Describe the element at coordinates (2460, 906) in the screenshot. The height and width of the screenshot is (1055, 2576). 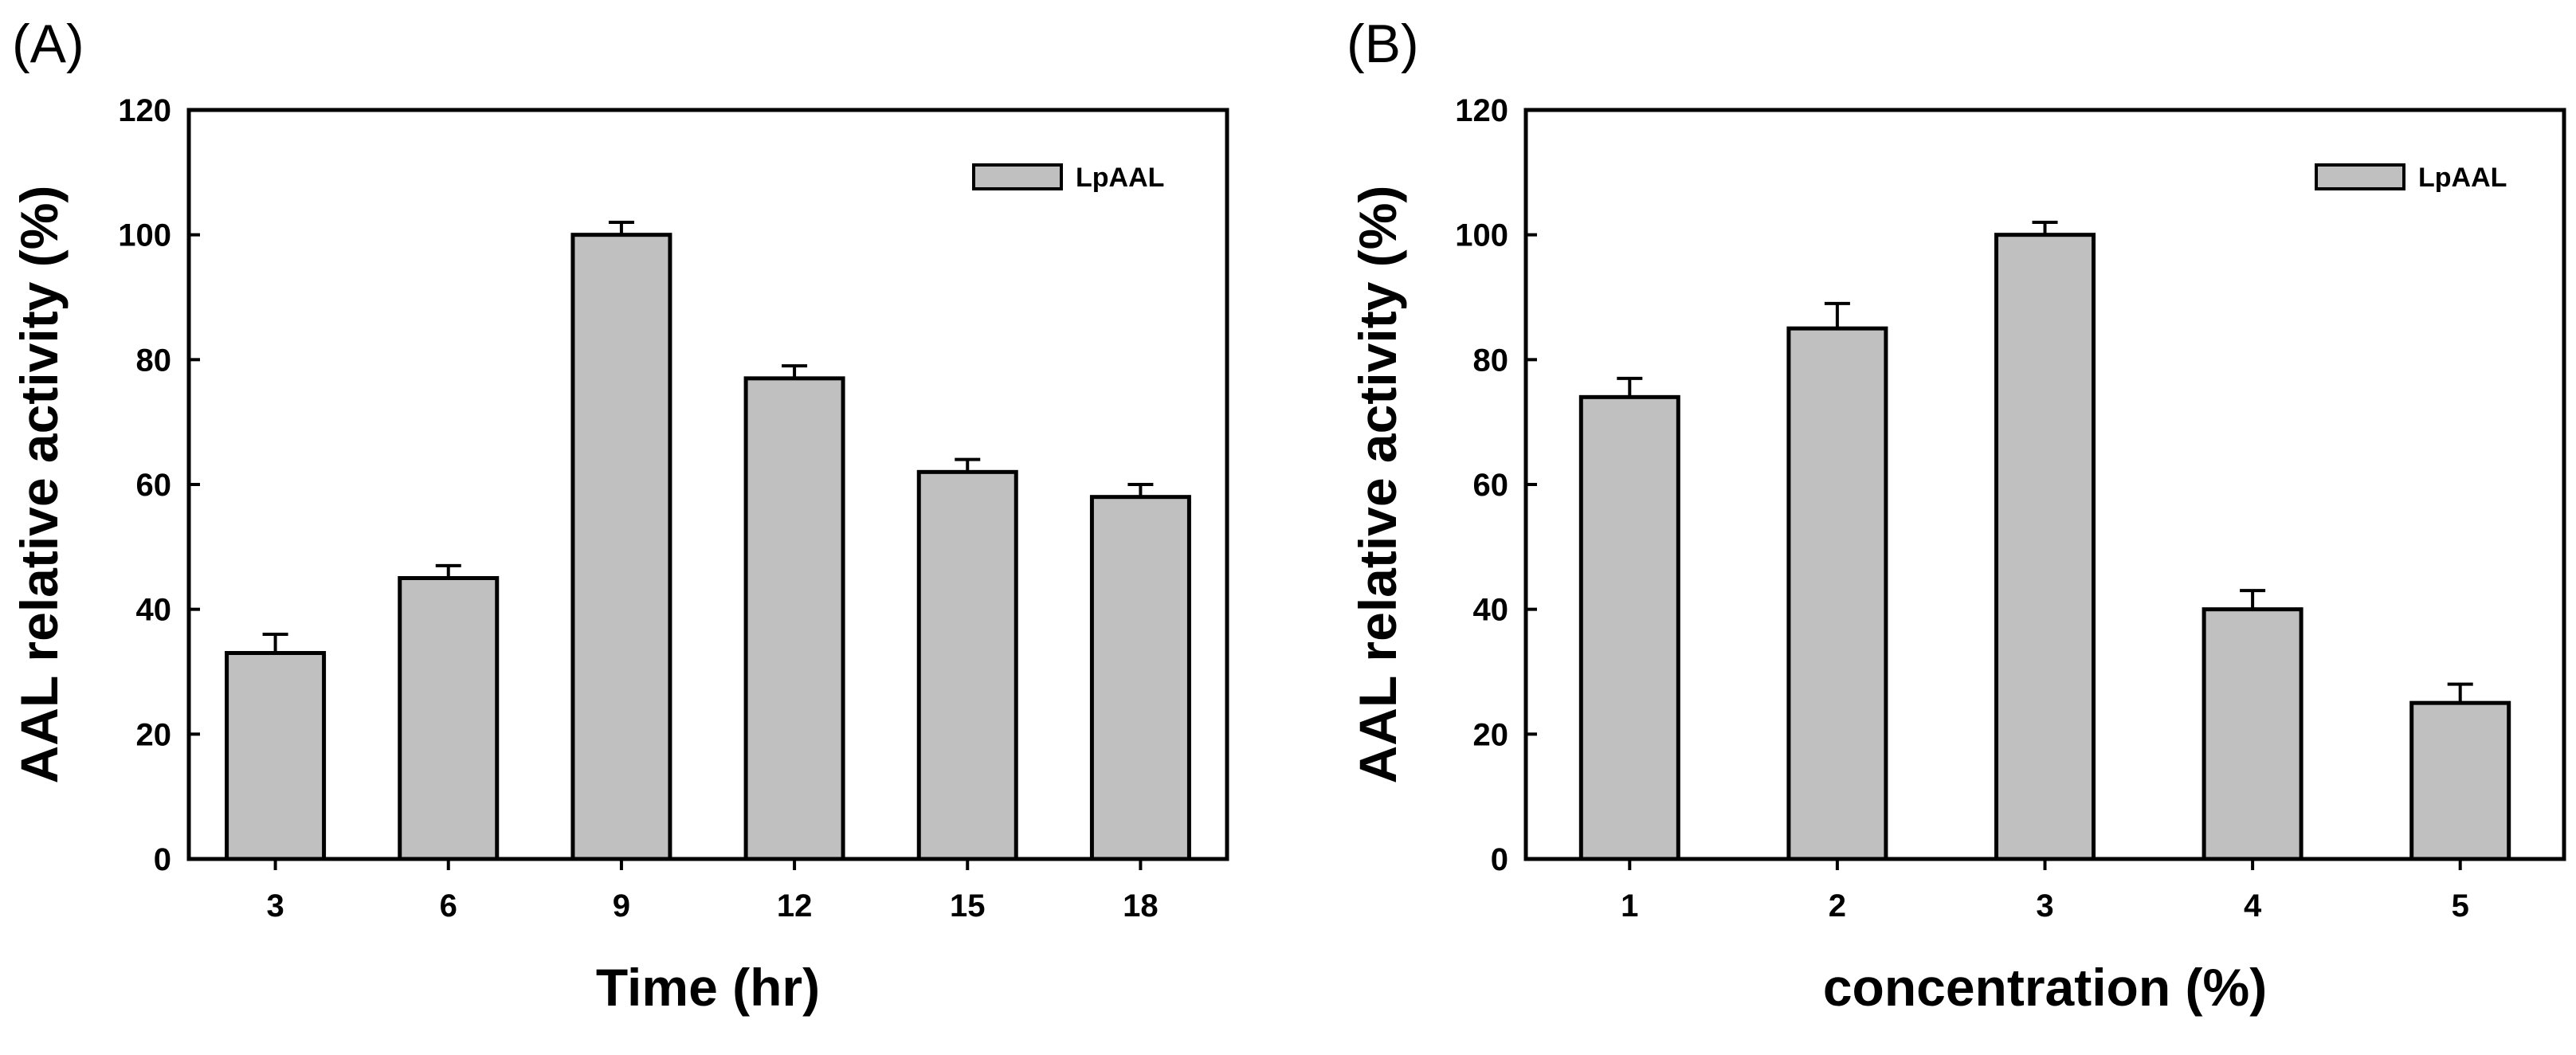
I see `panel-b-xtick-label-5: 5` at that location.